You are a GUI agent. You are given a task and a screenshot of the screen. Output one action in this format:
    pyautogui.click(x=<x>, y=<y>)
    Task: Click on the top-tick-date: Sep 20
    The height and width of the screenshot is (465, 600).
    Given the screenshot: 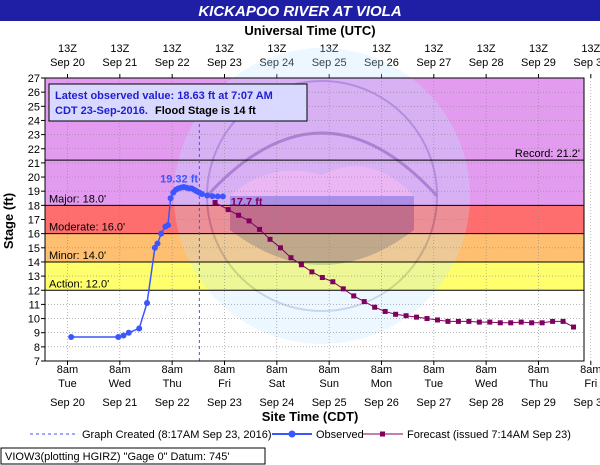 What is the action you would take?
    pyautogui.click(x=67, y=63)
    